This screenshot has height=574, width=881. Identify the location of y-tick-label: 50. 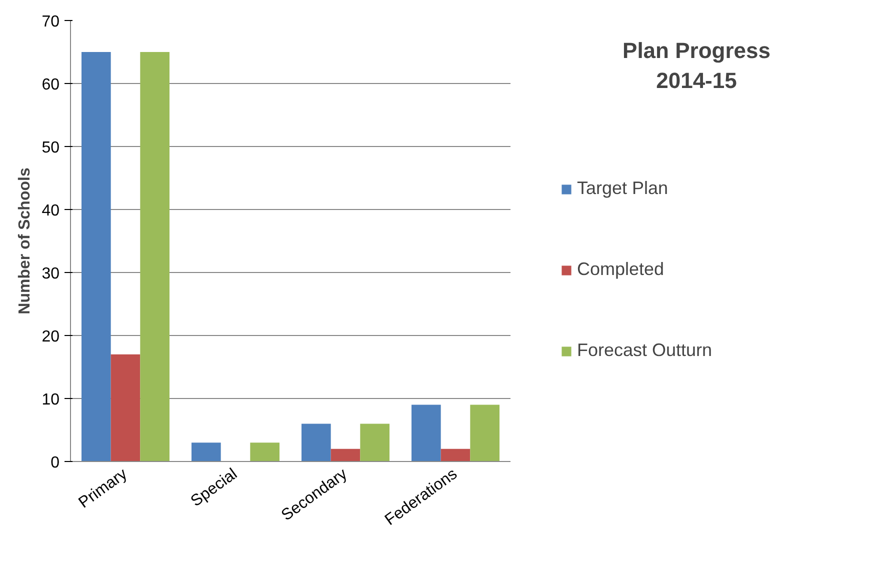
(51, 148).